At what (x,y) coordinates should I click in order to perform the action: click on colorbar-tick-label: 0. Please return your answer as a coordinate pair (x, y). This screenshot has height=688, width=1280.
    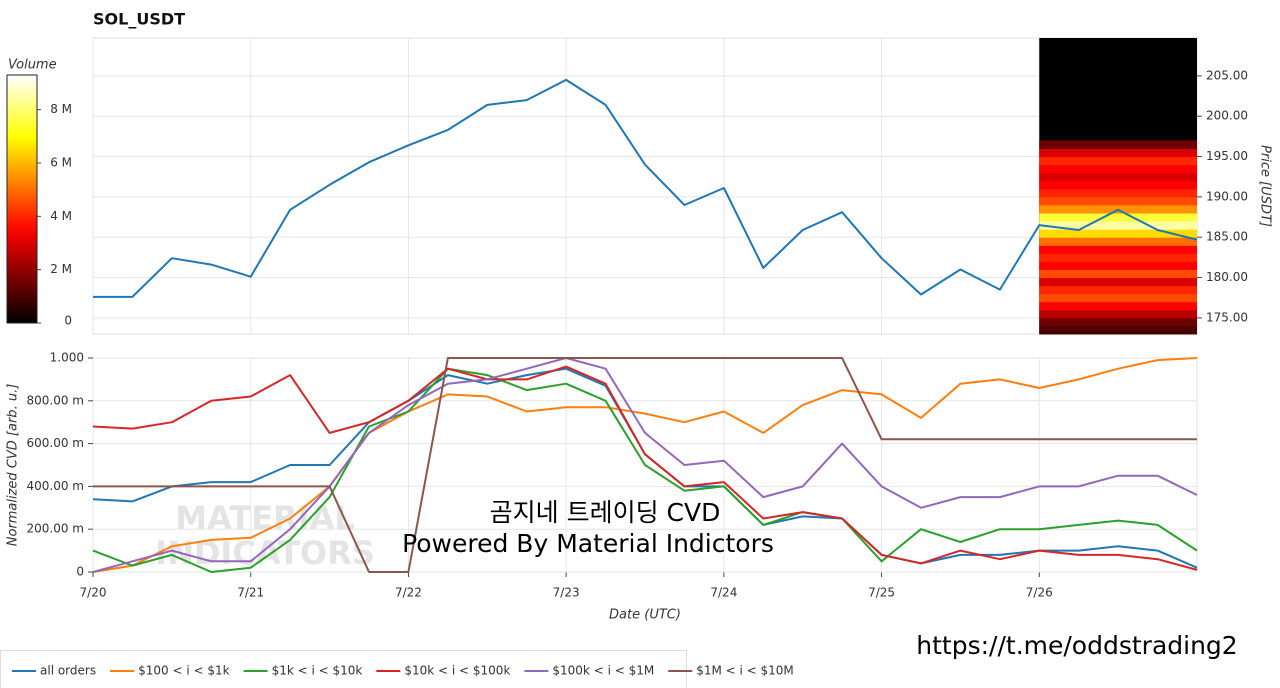
    Looking at the image, I should click on (68, 321).